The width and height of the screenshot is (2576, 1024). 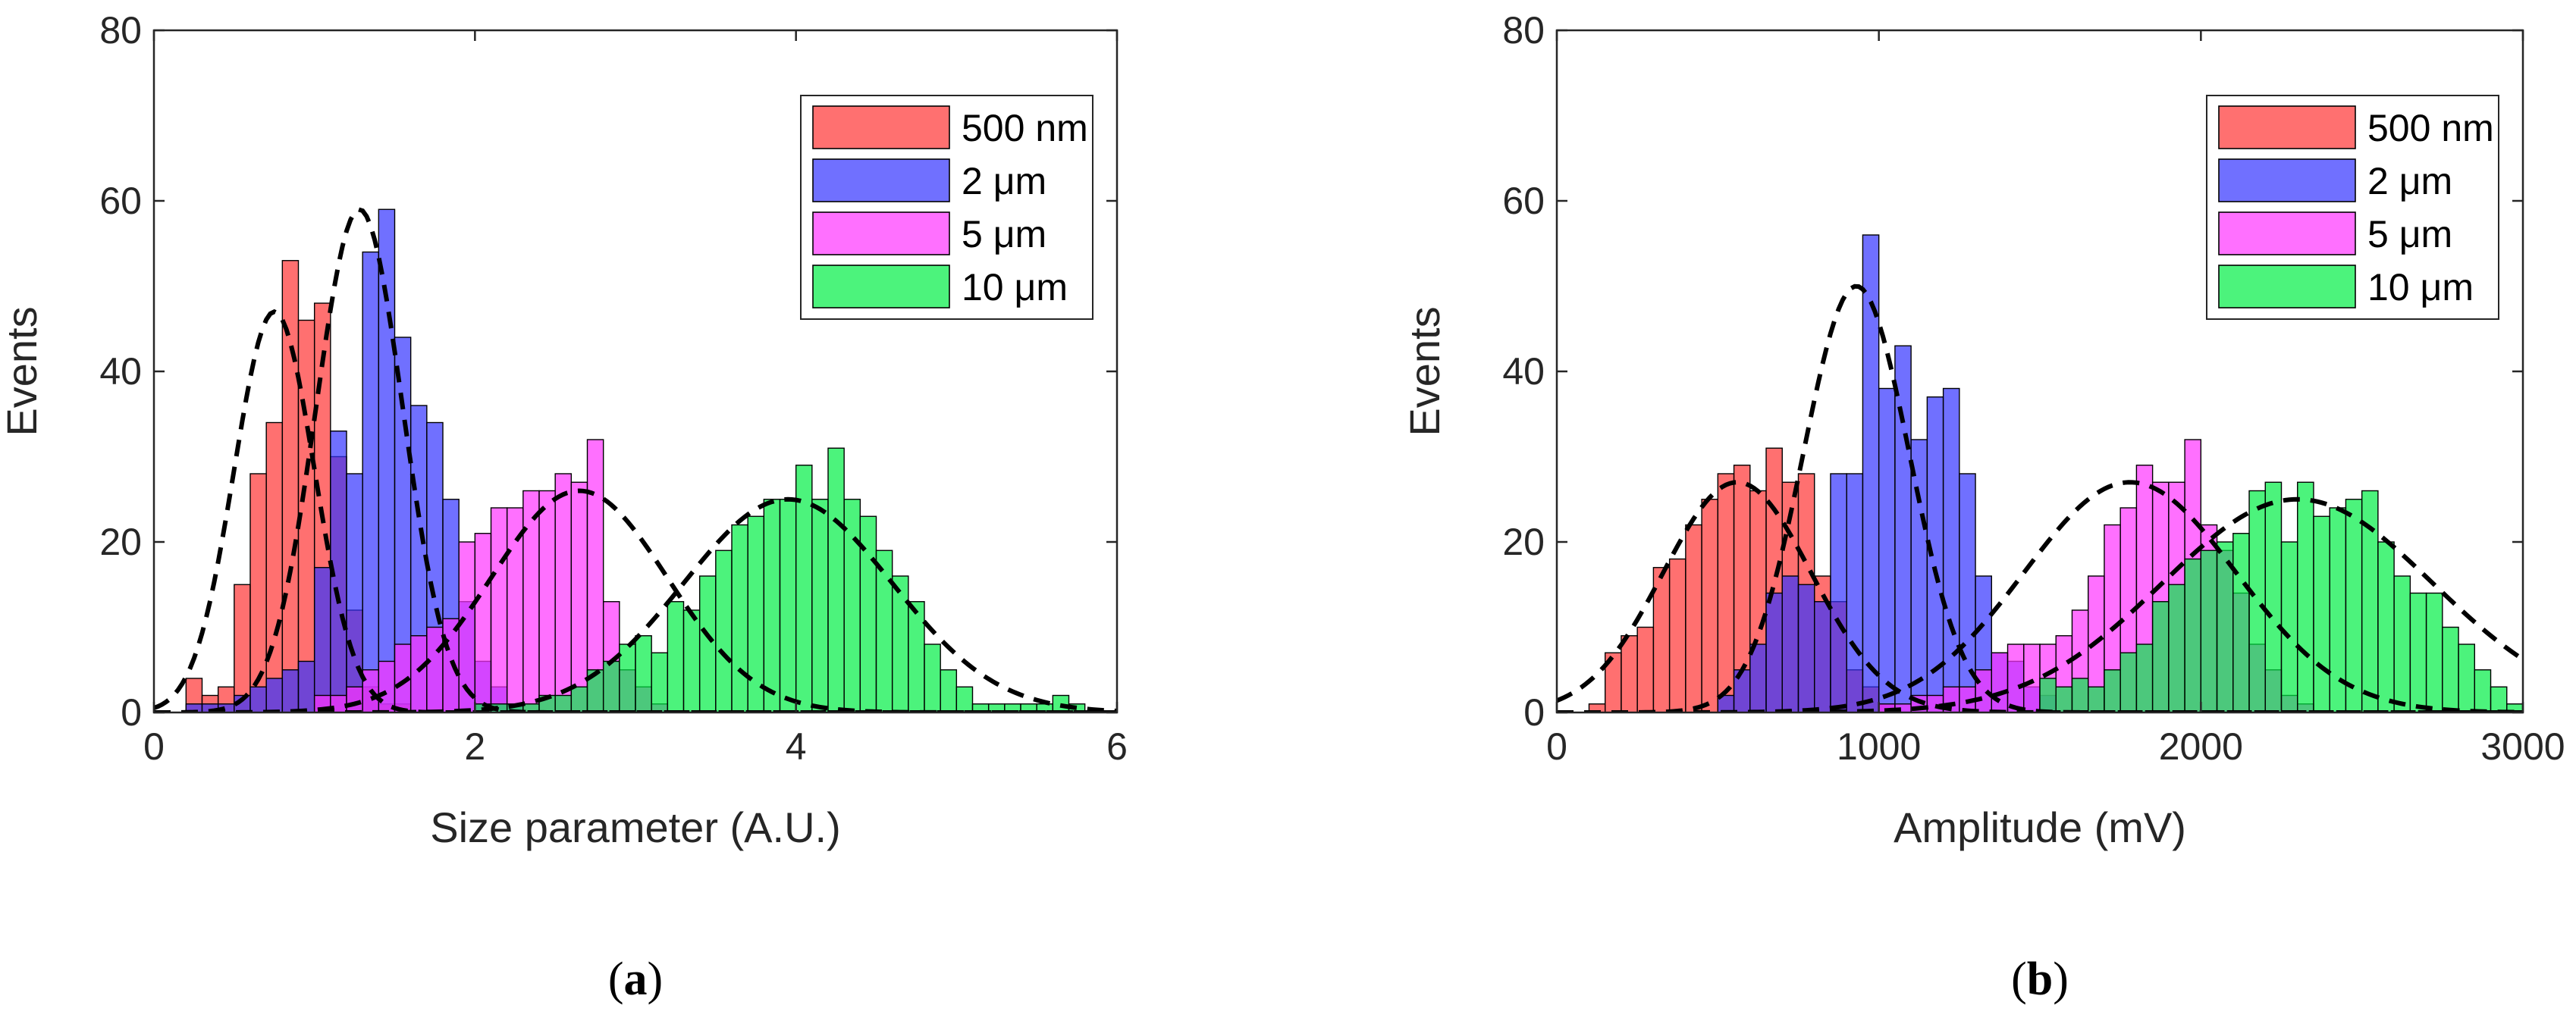 What do you see at coordinates (2040, 827) in the screenshot?
I see `x-axis-label: Amplitude (mV)` at bounding box center [2040, 827].